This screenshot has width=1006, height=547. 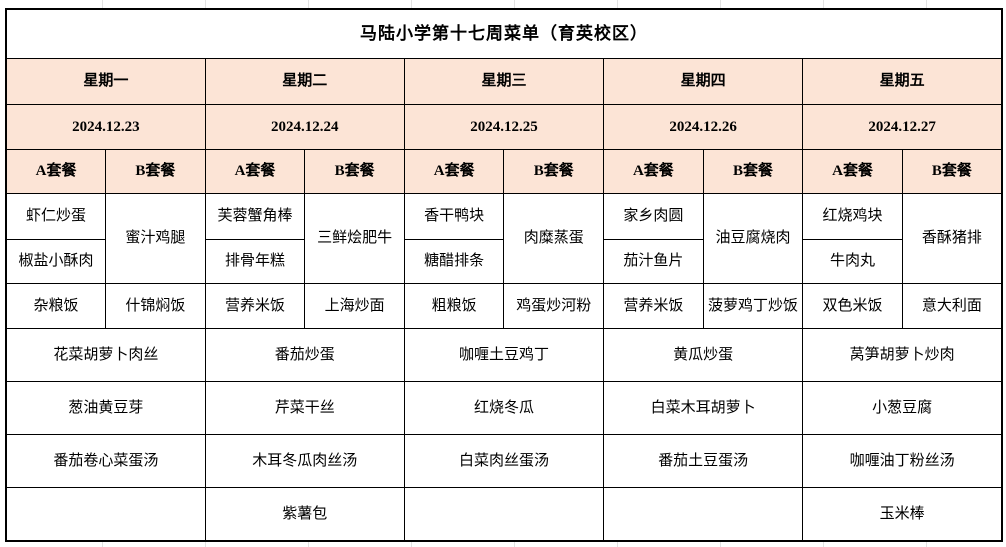 I want to click on dish-tue-b-main: 三鲜烩肥牛, so click(x=354, y=238).